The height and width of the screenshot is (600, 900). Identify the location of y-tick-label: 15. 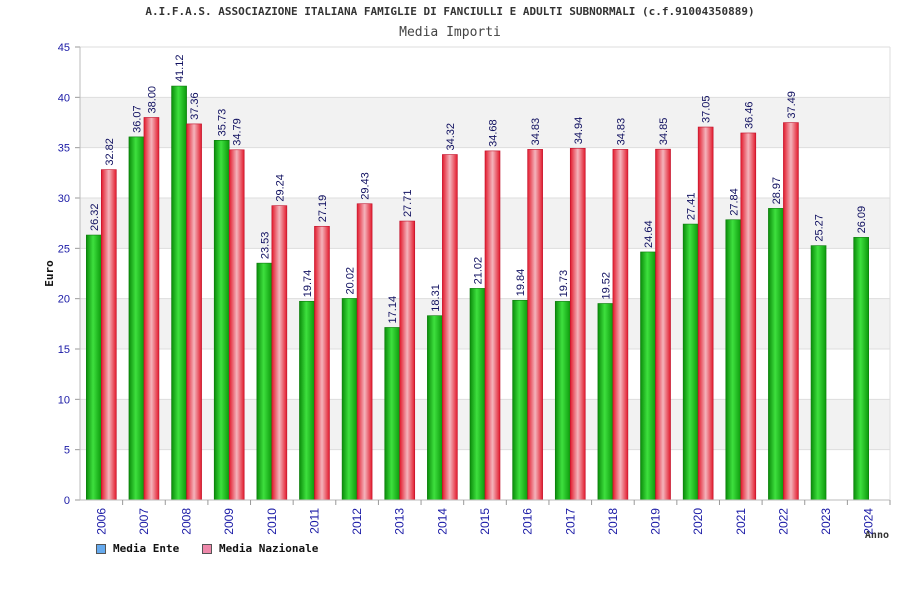
(64, 350).